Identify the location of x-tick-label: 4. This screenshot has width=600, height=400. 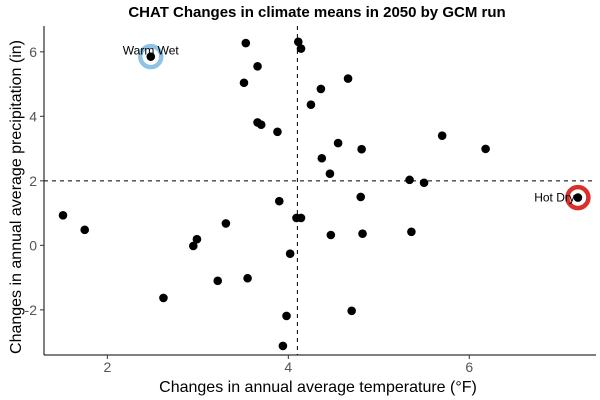
(288, 367).